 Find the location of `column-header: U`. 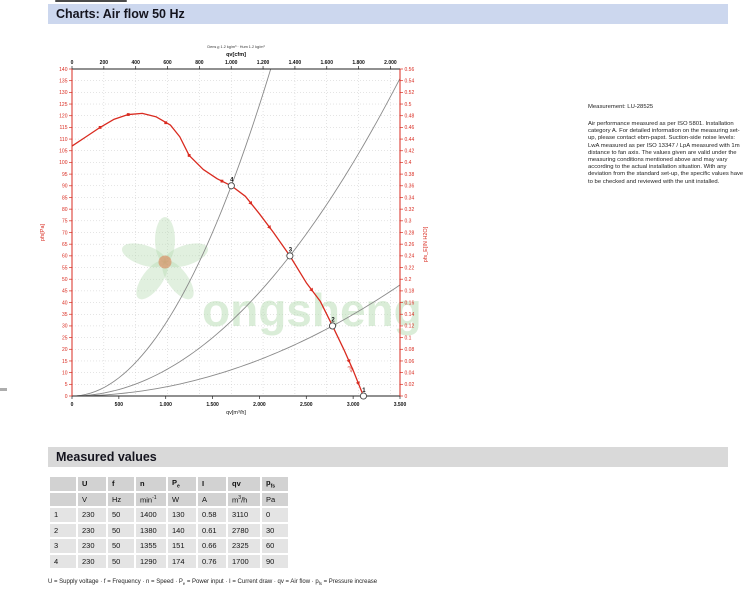

column-header: U is located at coordinates (92, 484).